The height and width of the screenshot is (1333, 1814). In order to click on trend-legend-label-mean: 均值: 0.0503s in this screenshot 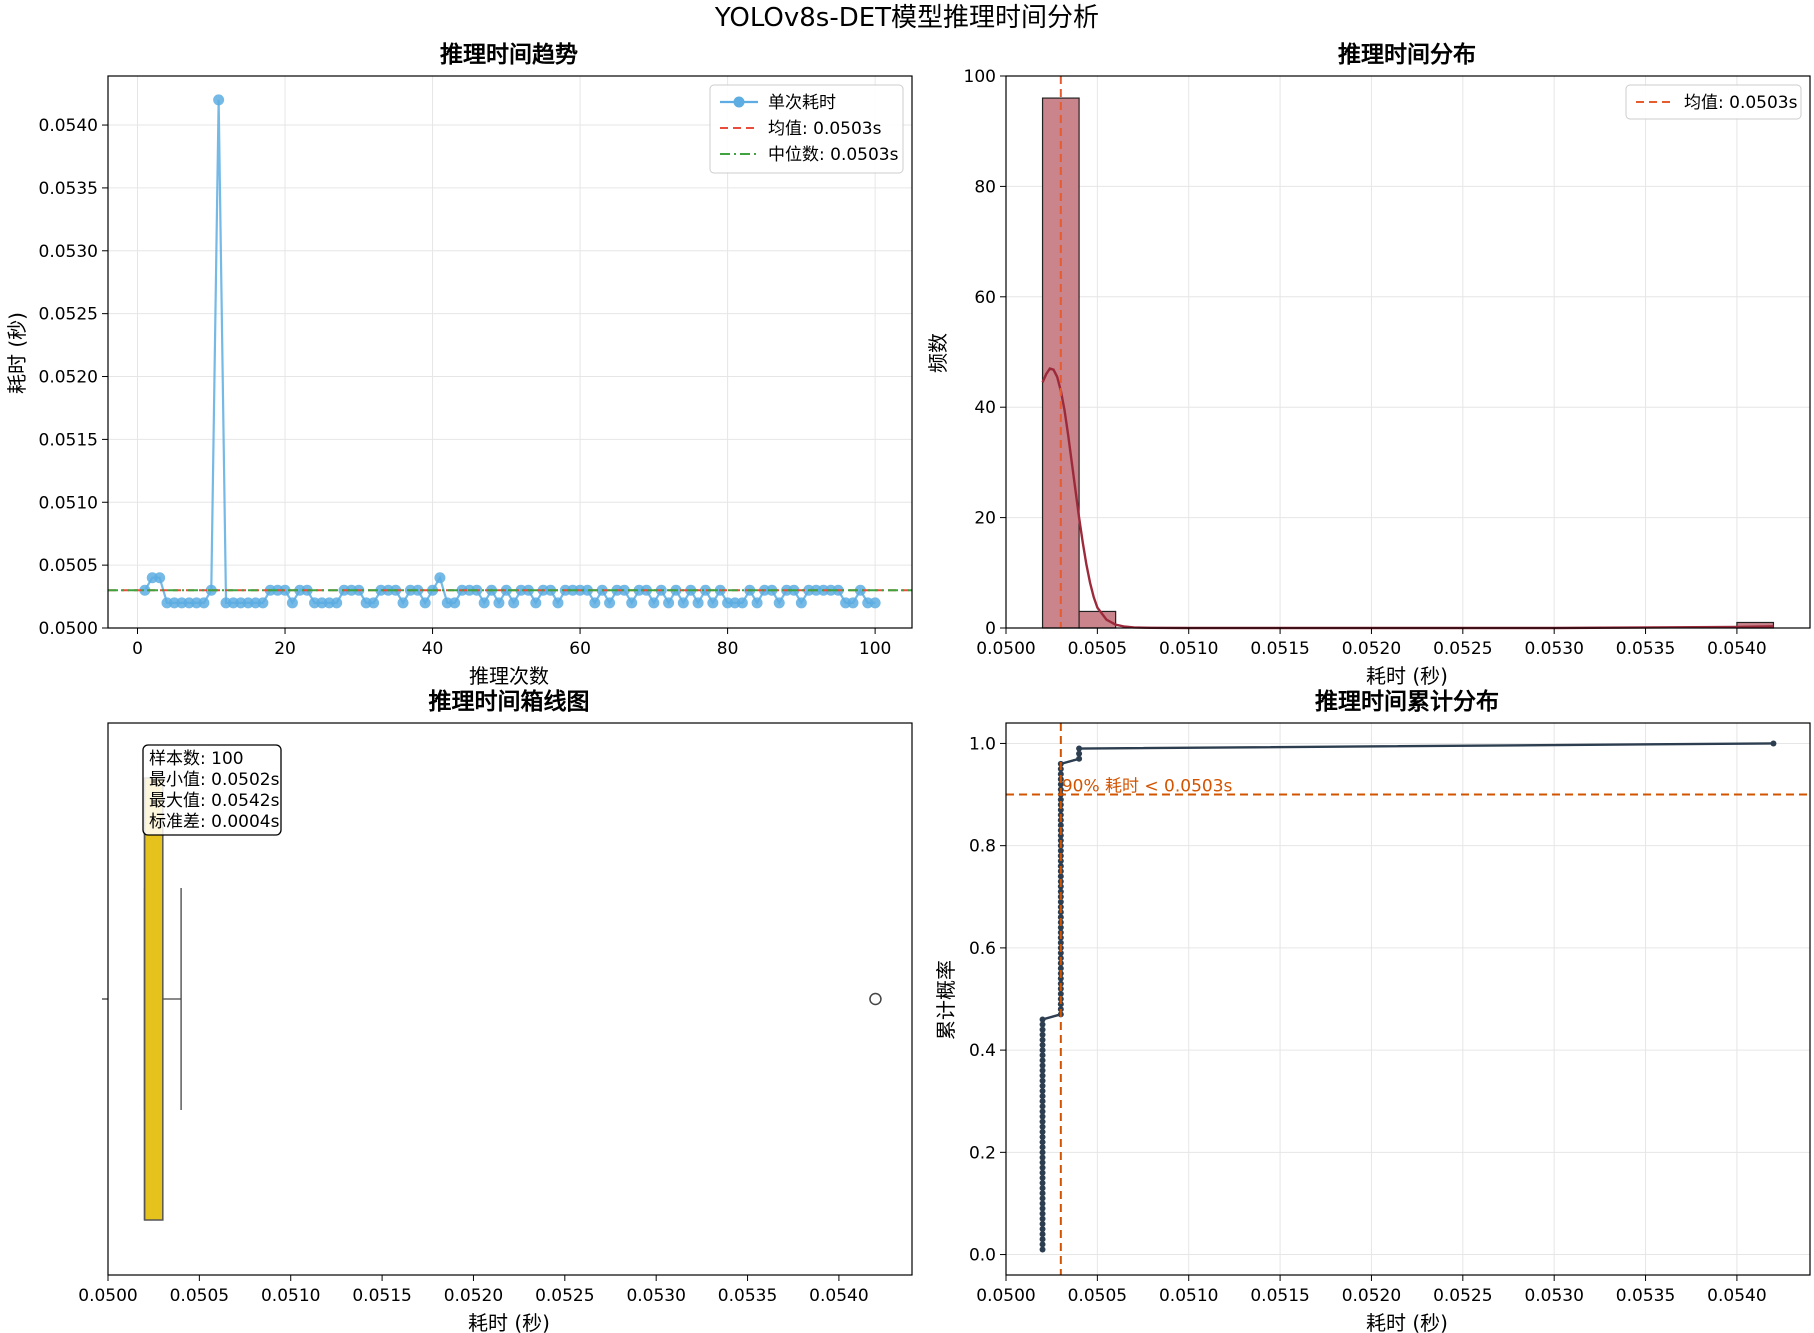, I will do `click(825, 129)`.